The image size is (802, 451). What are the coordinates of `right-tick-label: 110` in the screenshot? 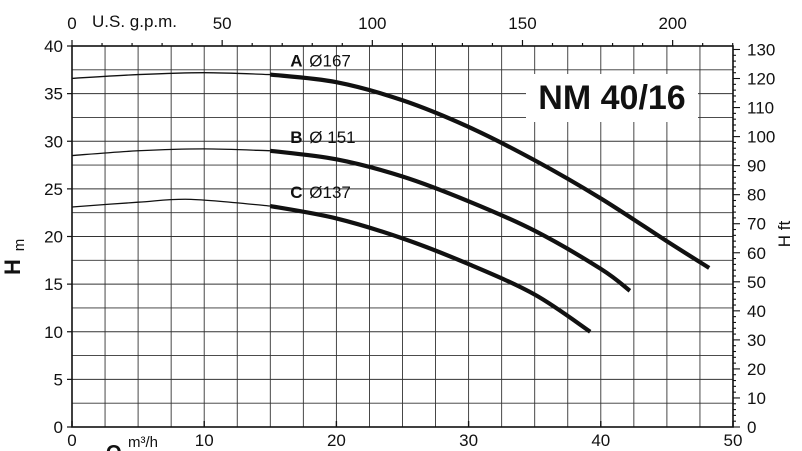 It's located at (760, 108).